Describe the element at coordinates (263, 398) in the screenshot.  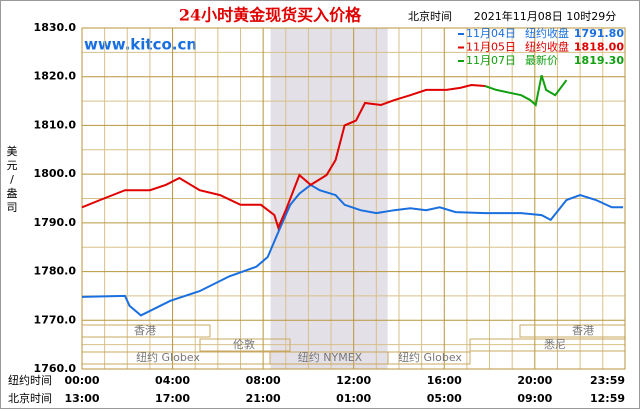
I see `x2-tick-label: 21:00` at that location.